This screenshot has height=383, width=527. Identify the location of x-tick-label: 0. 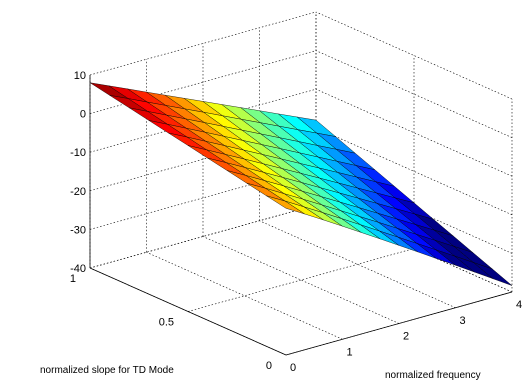
(293, 368).